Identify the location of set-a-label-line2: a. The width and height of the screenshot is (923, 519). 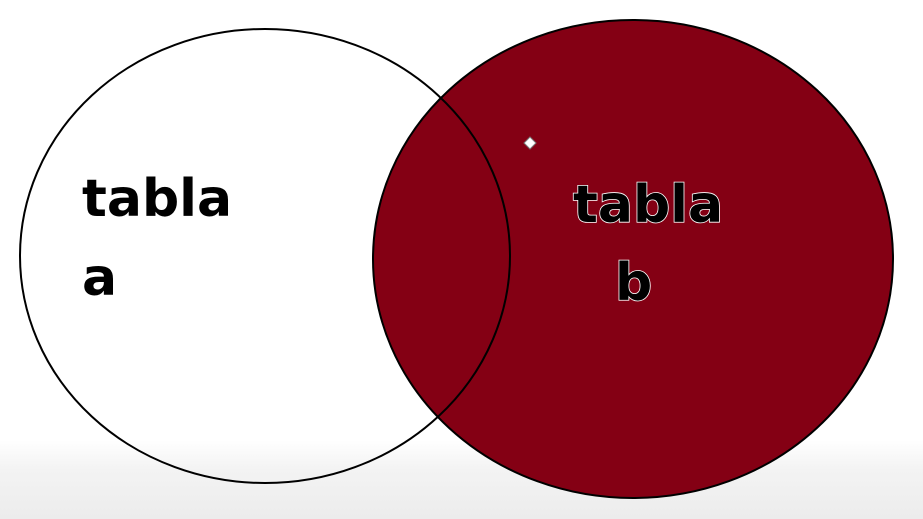
(99, 278).